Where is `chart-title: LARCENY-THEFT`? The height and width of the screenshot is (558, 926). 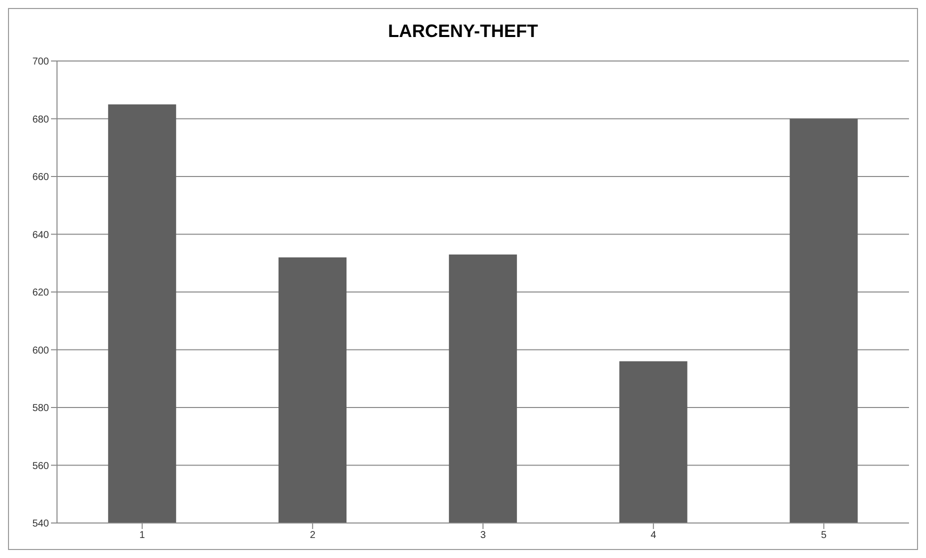
chart-title: LARCENY-THEFT is located at coordinates (463, 31).